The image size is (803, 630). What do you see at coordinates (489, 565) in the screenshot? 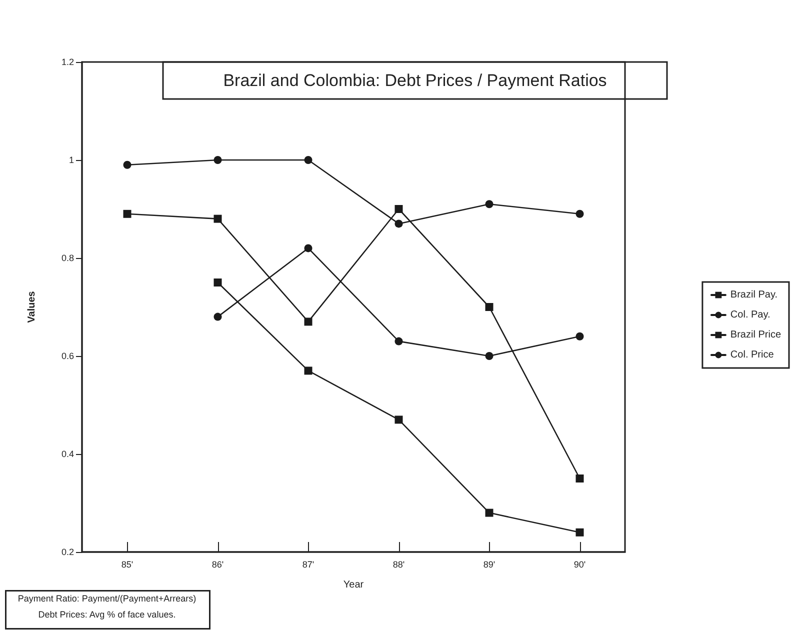
I see `x-tick-label: 89'` at bounding box center [489, 565].